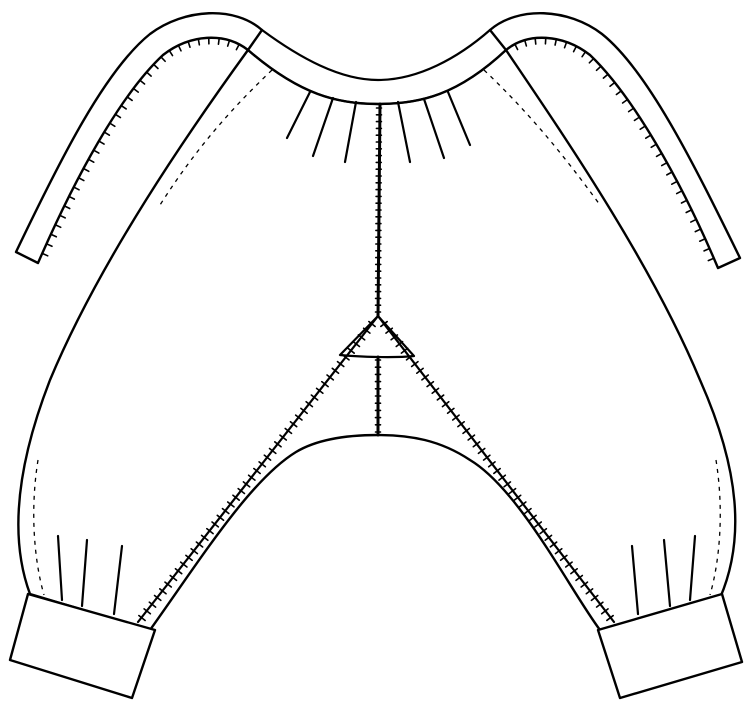 This screenshot has width=752, height=708. Describe the element at coordinates (615, 141) in the screenshot. I see `right-strap` at that location.